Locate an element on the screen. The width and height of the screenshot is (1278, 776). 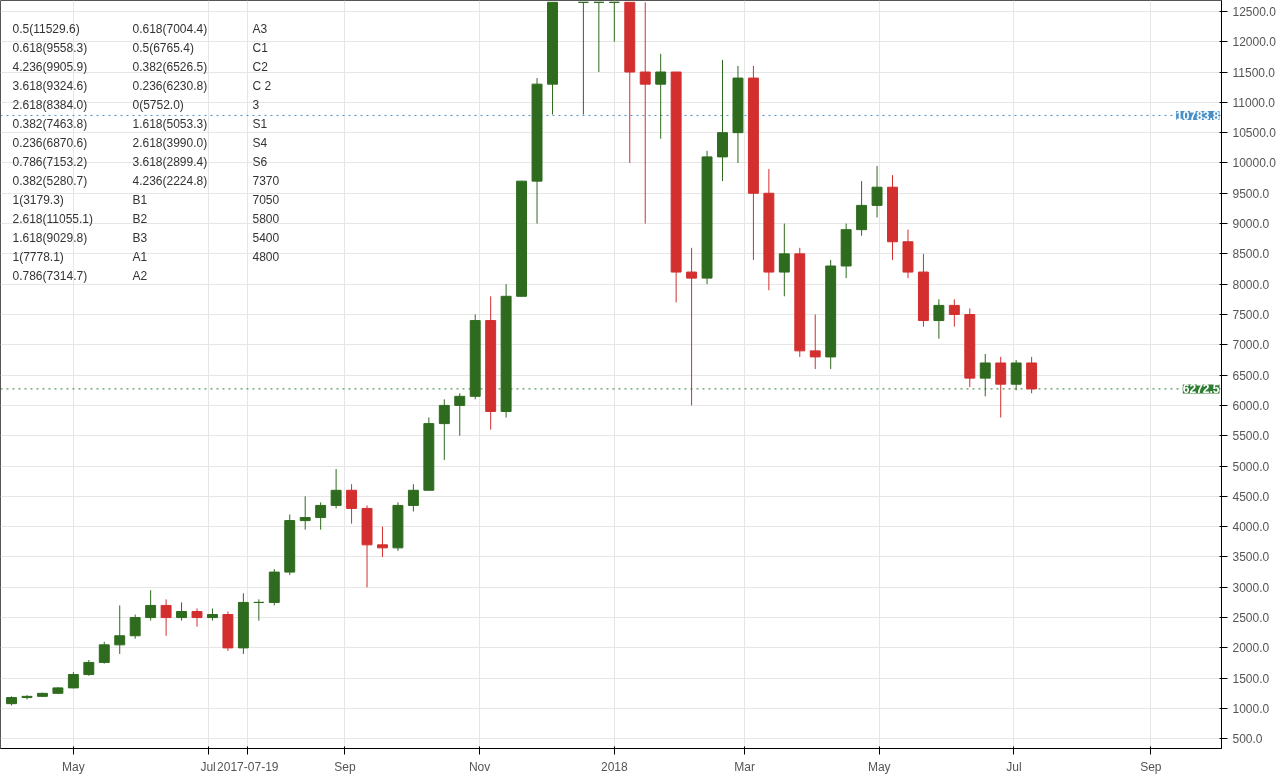
annotation: 2.618(11055.1) is located at coordinates (53, 218).